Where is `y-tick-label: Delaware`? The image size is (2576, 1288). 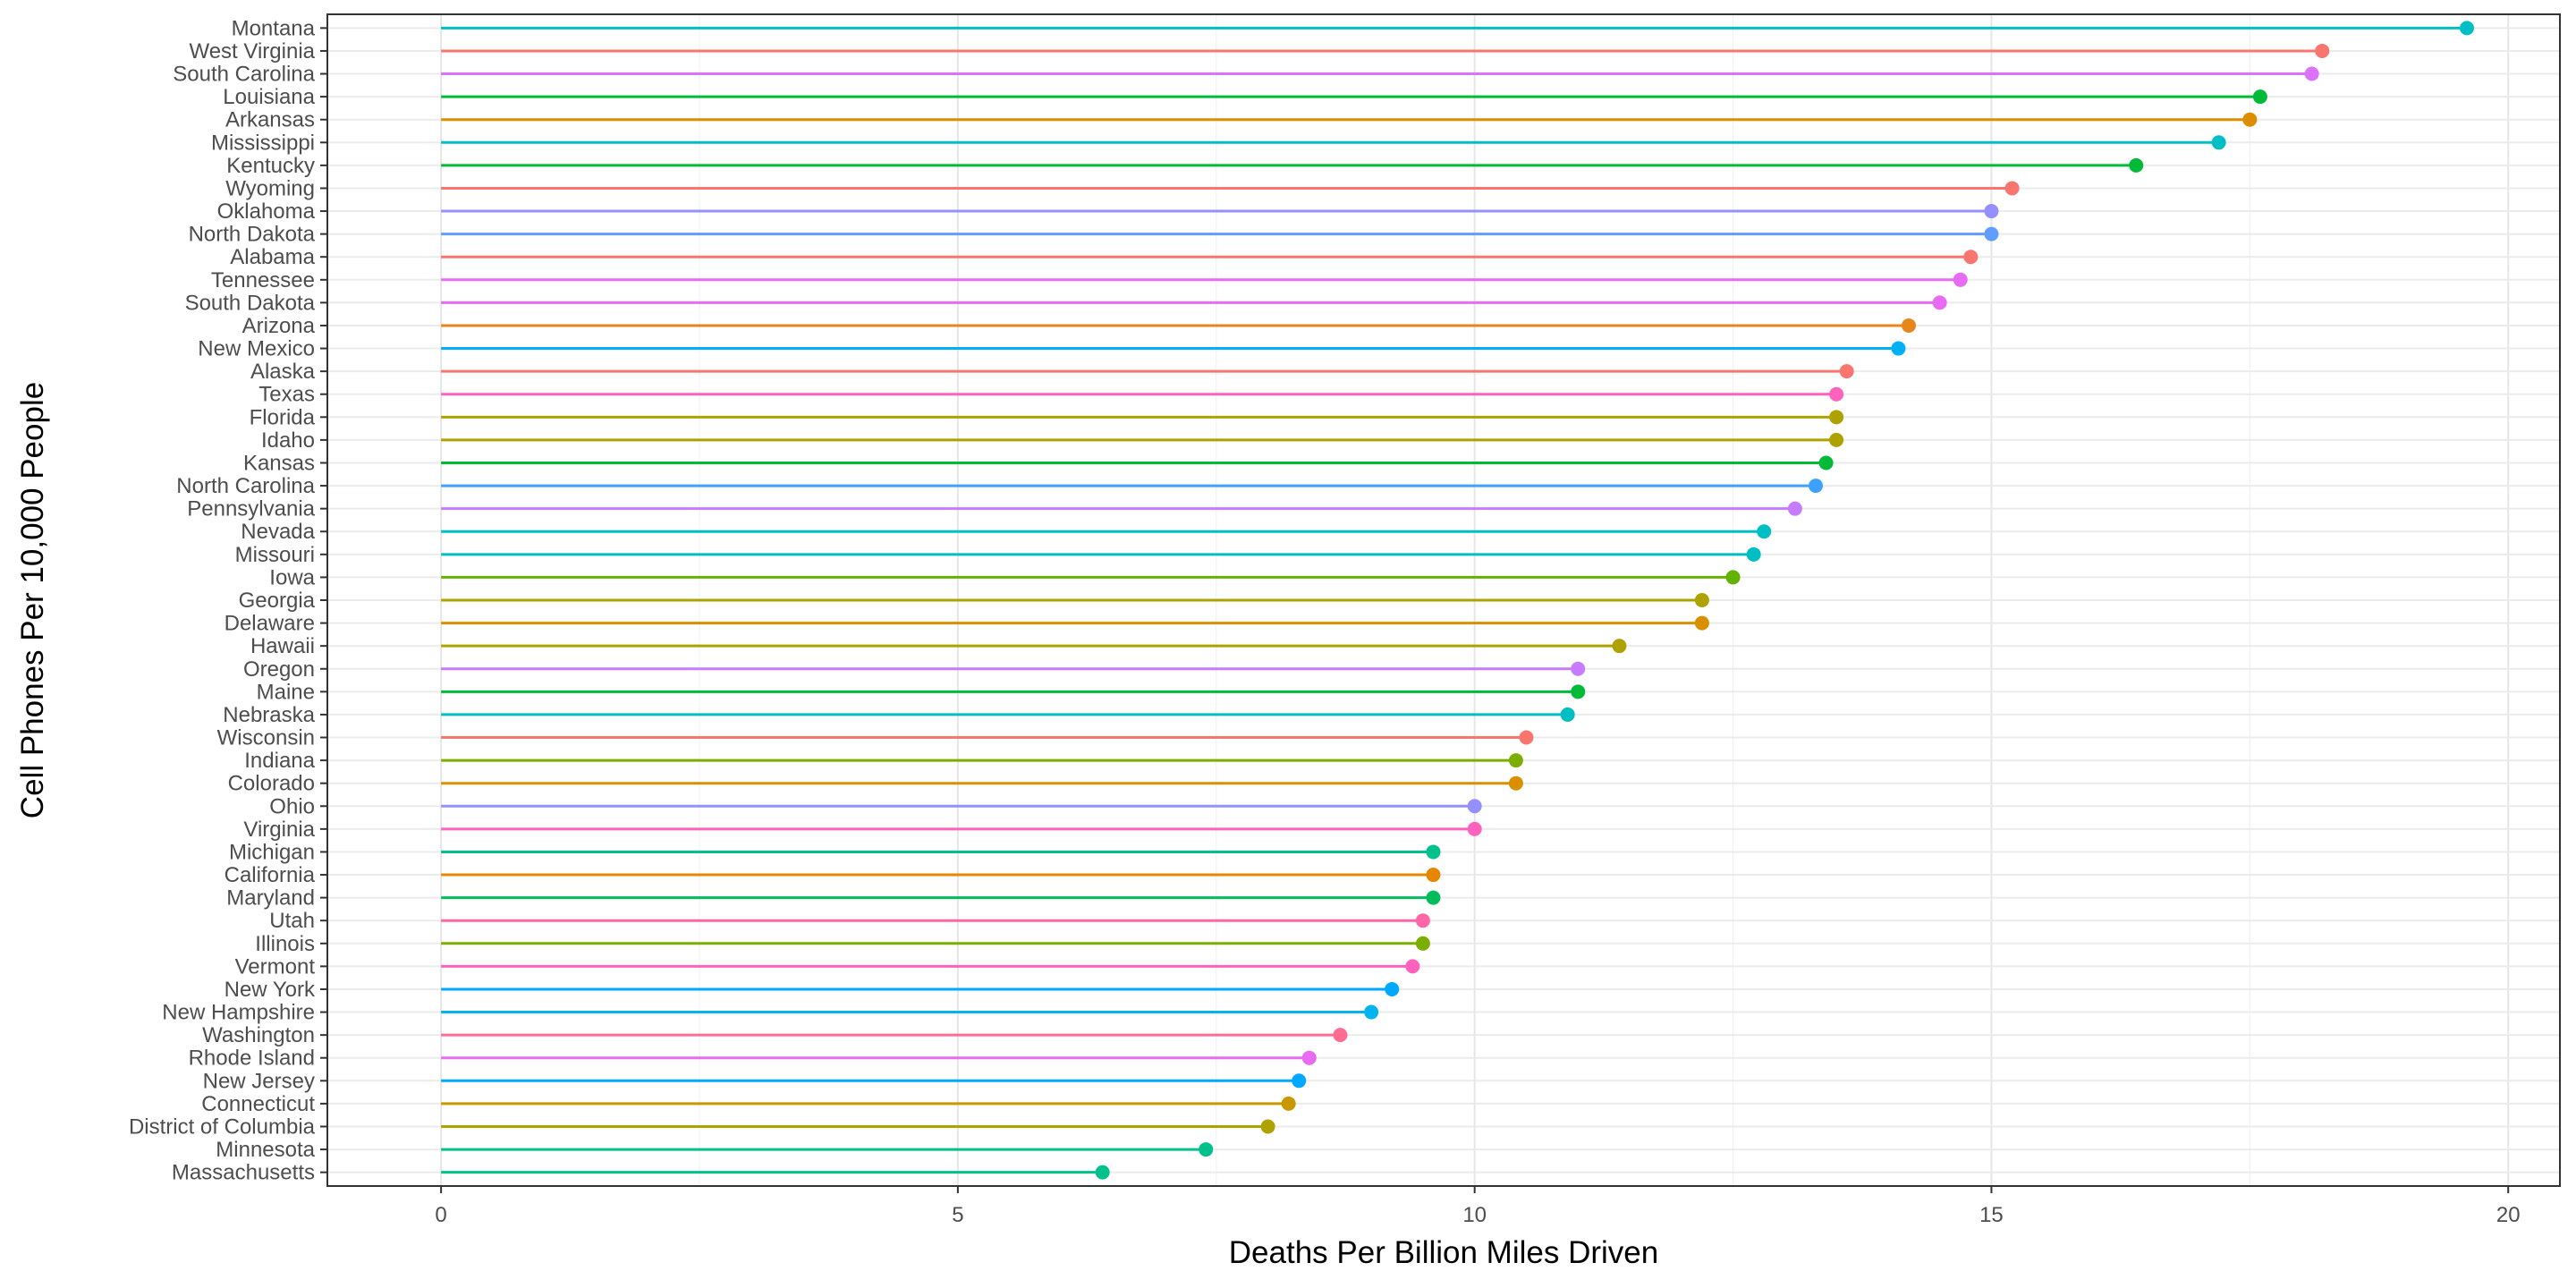 y-tick-label: Delaware is located at coordinates (270, 624).